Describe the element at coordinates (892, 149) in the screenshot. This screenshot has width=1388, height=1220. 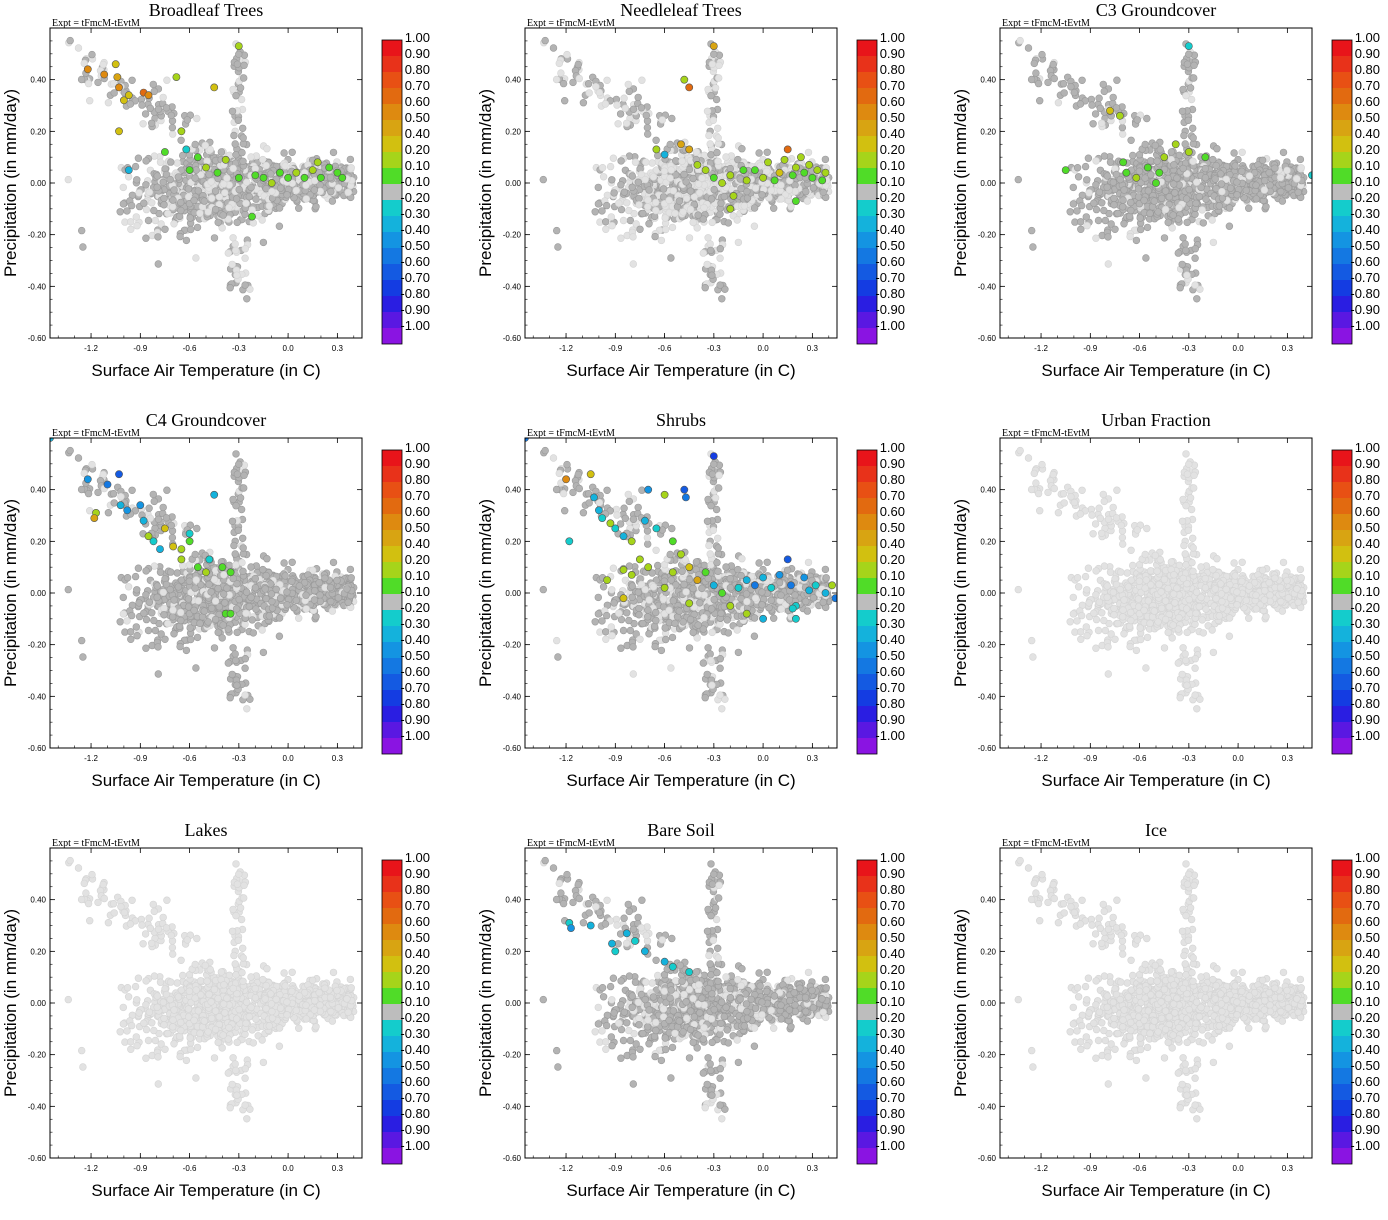
I see `colorbar-label: 0.20` at that location.